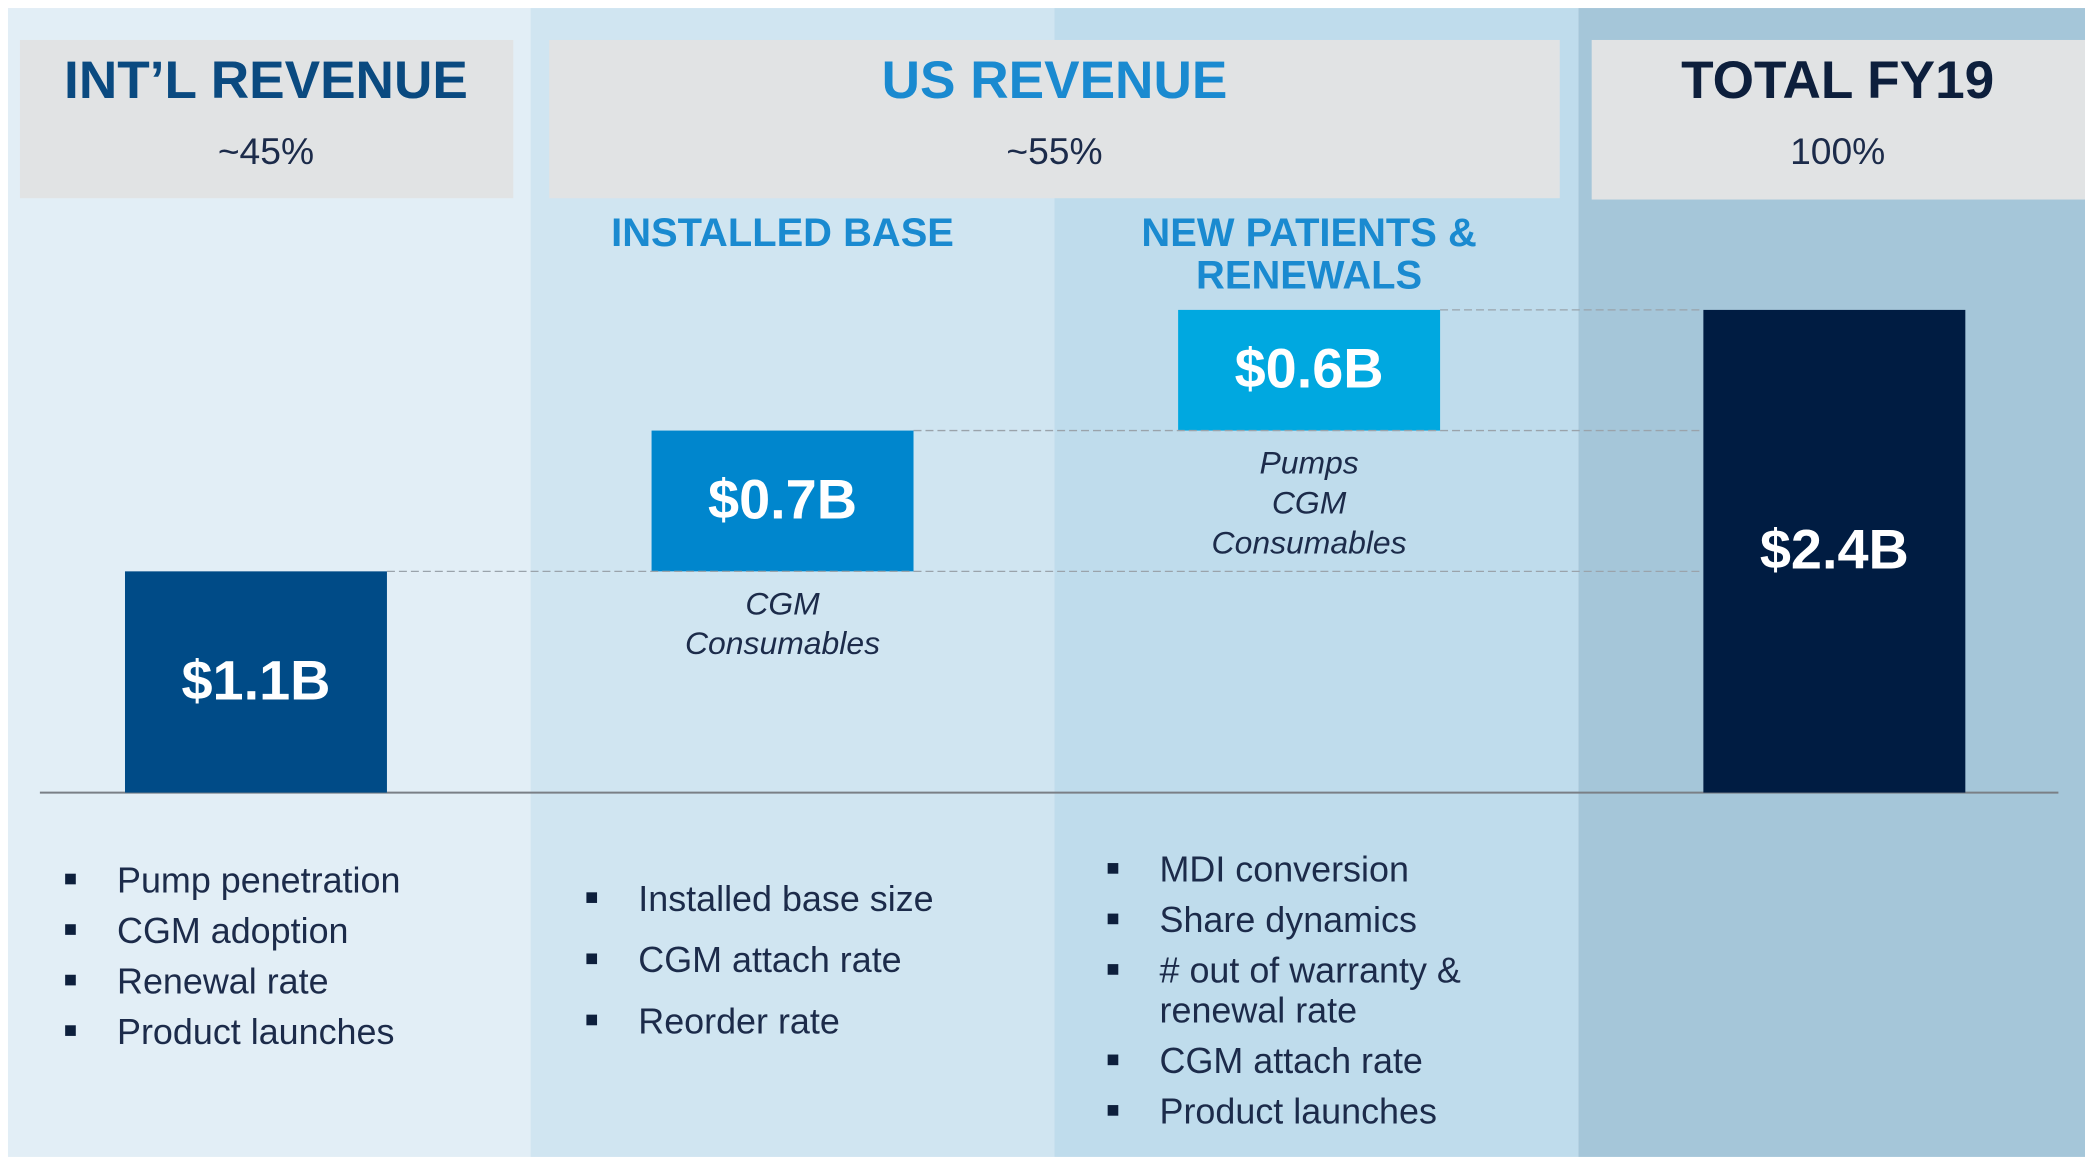 This screenshot has height=1157, width=2085. Describe the element at coordinates (786, 899) in the screenshot. I see `driver-text: Installed base size` at that location.